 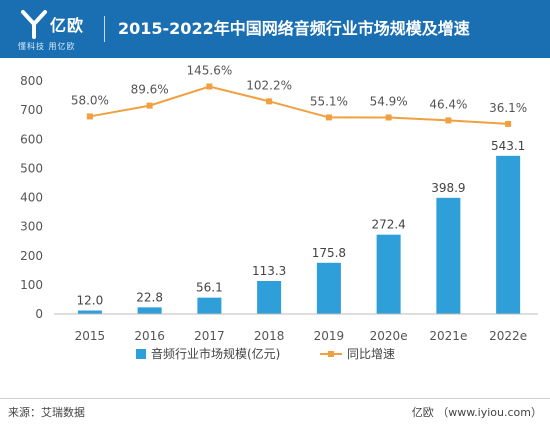 What do you see at coordinates (275, 398) in the screenshot?
I see `footer-divider` at bounding box center [275, 398].